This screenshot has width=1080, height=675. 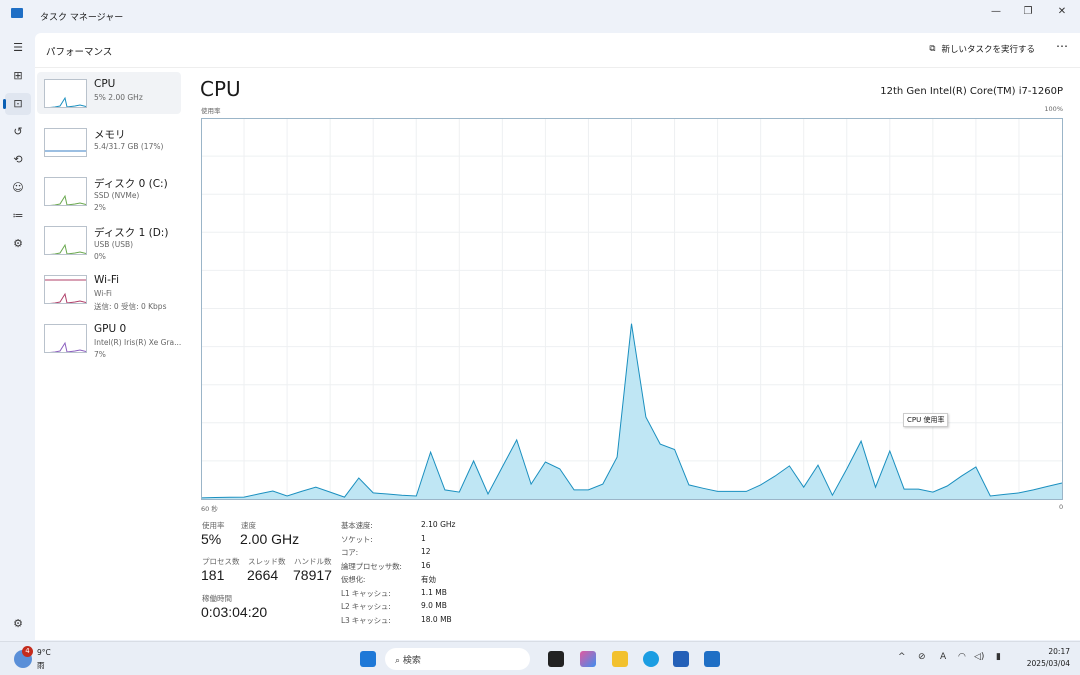 I want to click on tray-icon: ^, so click(x=902, y=657).